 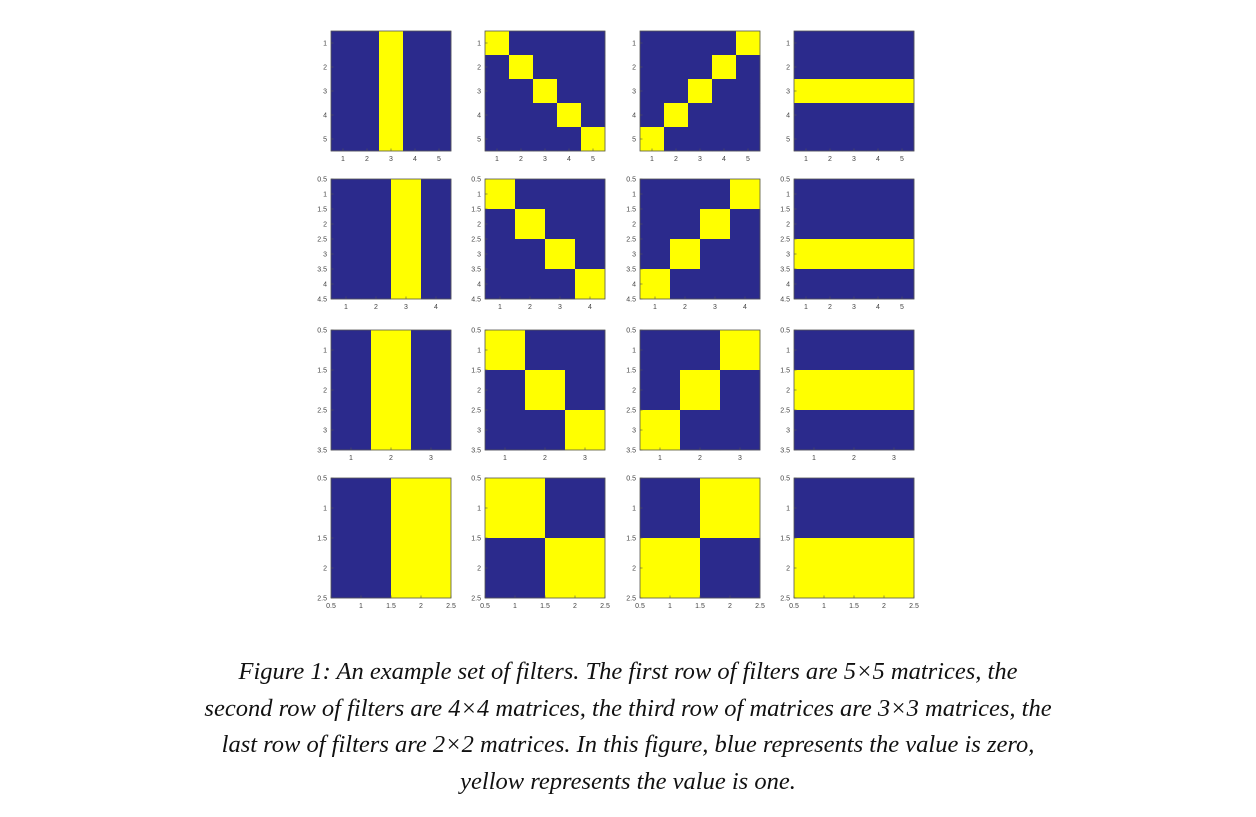 I want to click on filter-panel-r2-c3: 0.5 1 1.5 2 2.5 3 3.5 4 4.5 1 2 3 4, so click(x=693, y=244).